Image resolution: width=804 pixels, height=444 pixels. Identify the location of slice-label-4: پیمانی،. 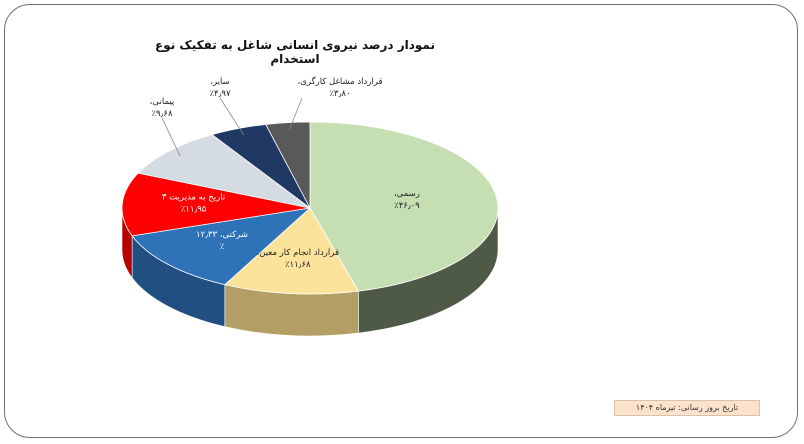
(162, 102).